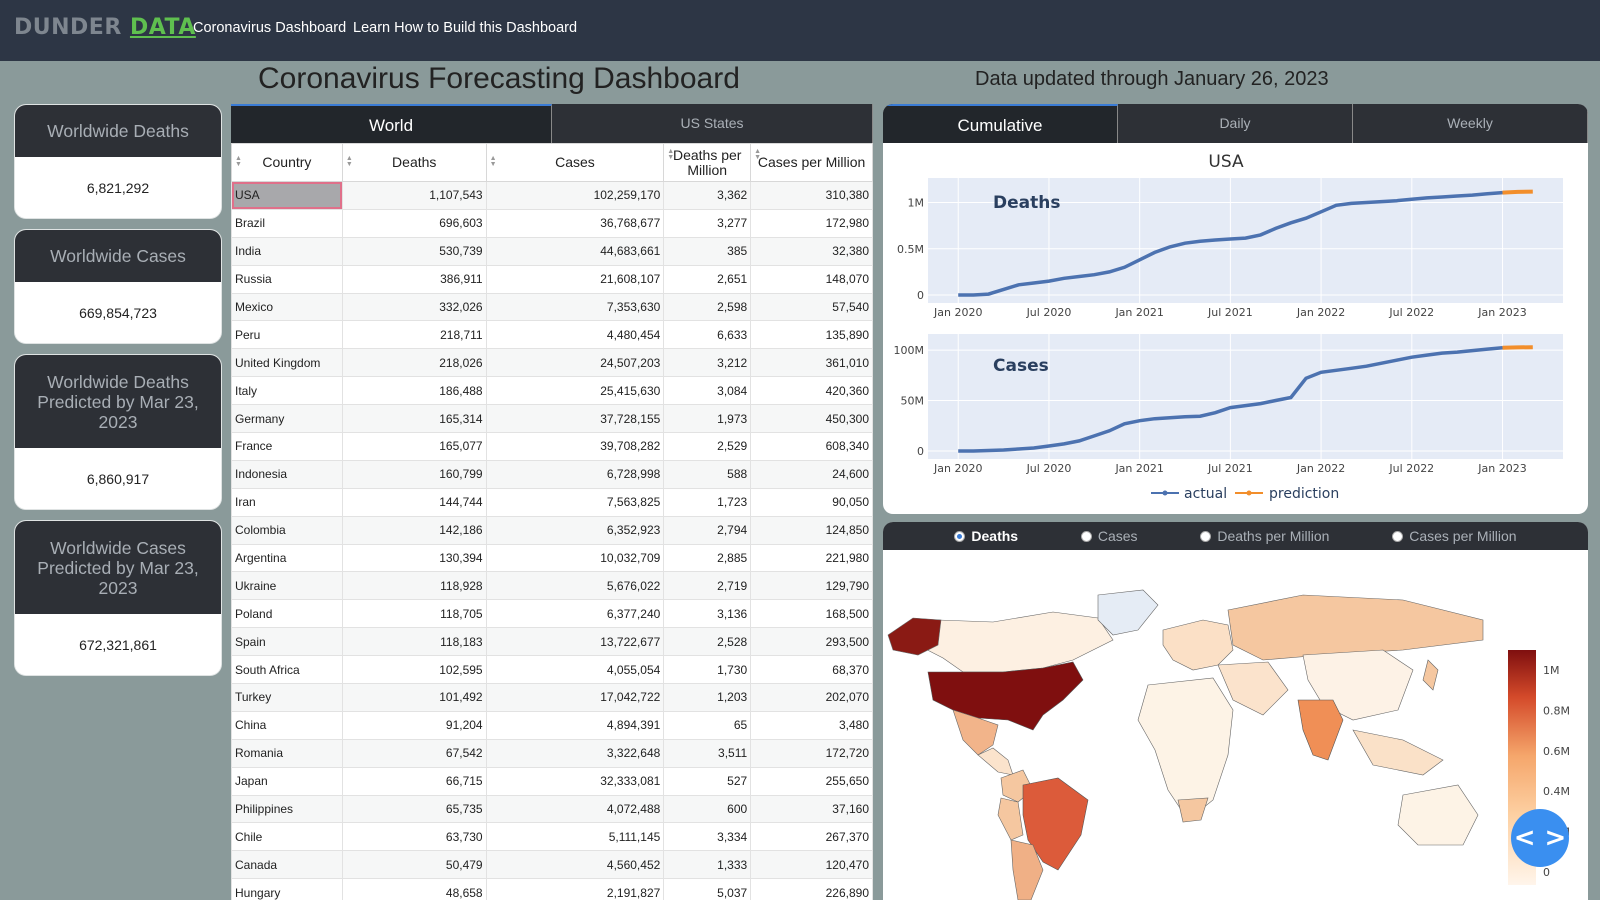  Describe the element at coordinates (287, 865) in the screenshot. I see `cell-country: Canada` at that location.